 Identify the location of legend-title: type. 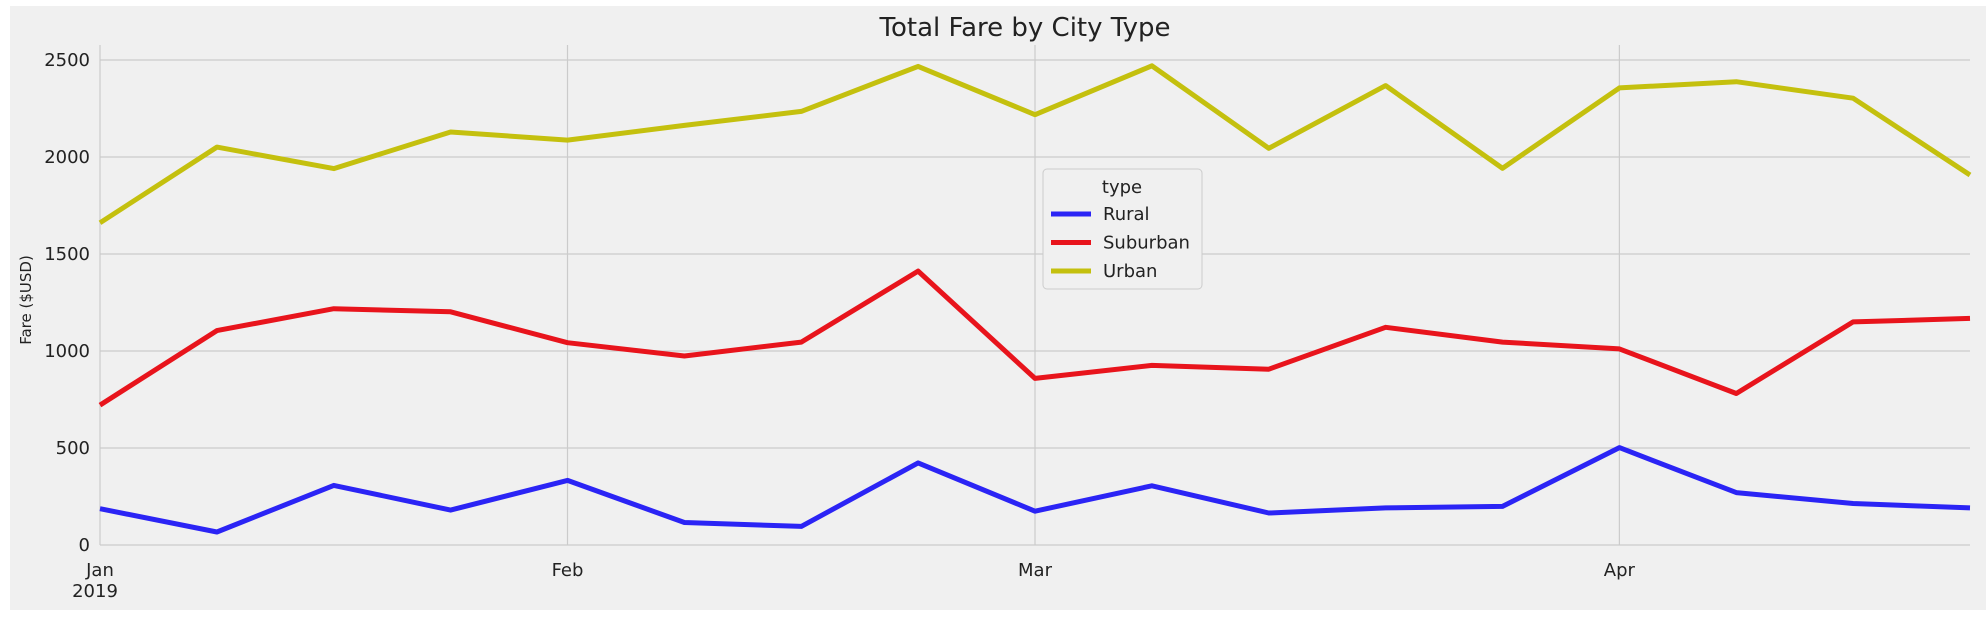
(1122, 187).